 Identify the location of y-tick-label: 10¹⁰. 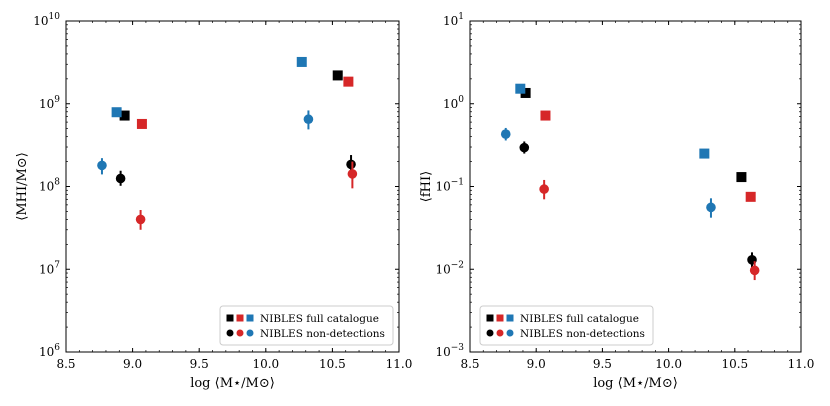
(46, 20).